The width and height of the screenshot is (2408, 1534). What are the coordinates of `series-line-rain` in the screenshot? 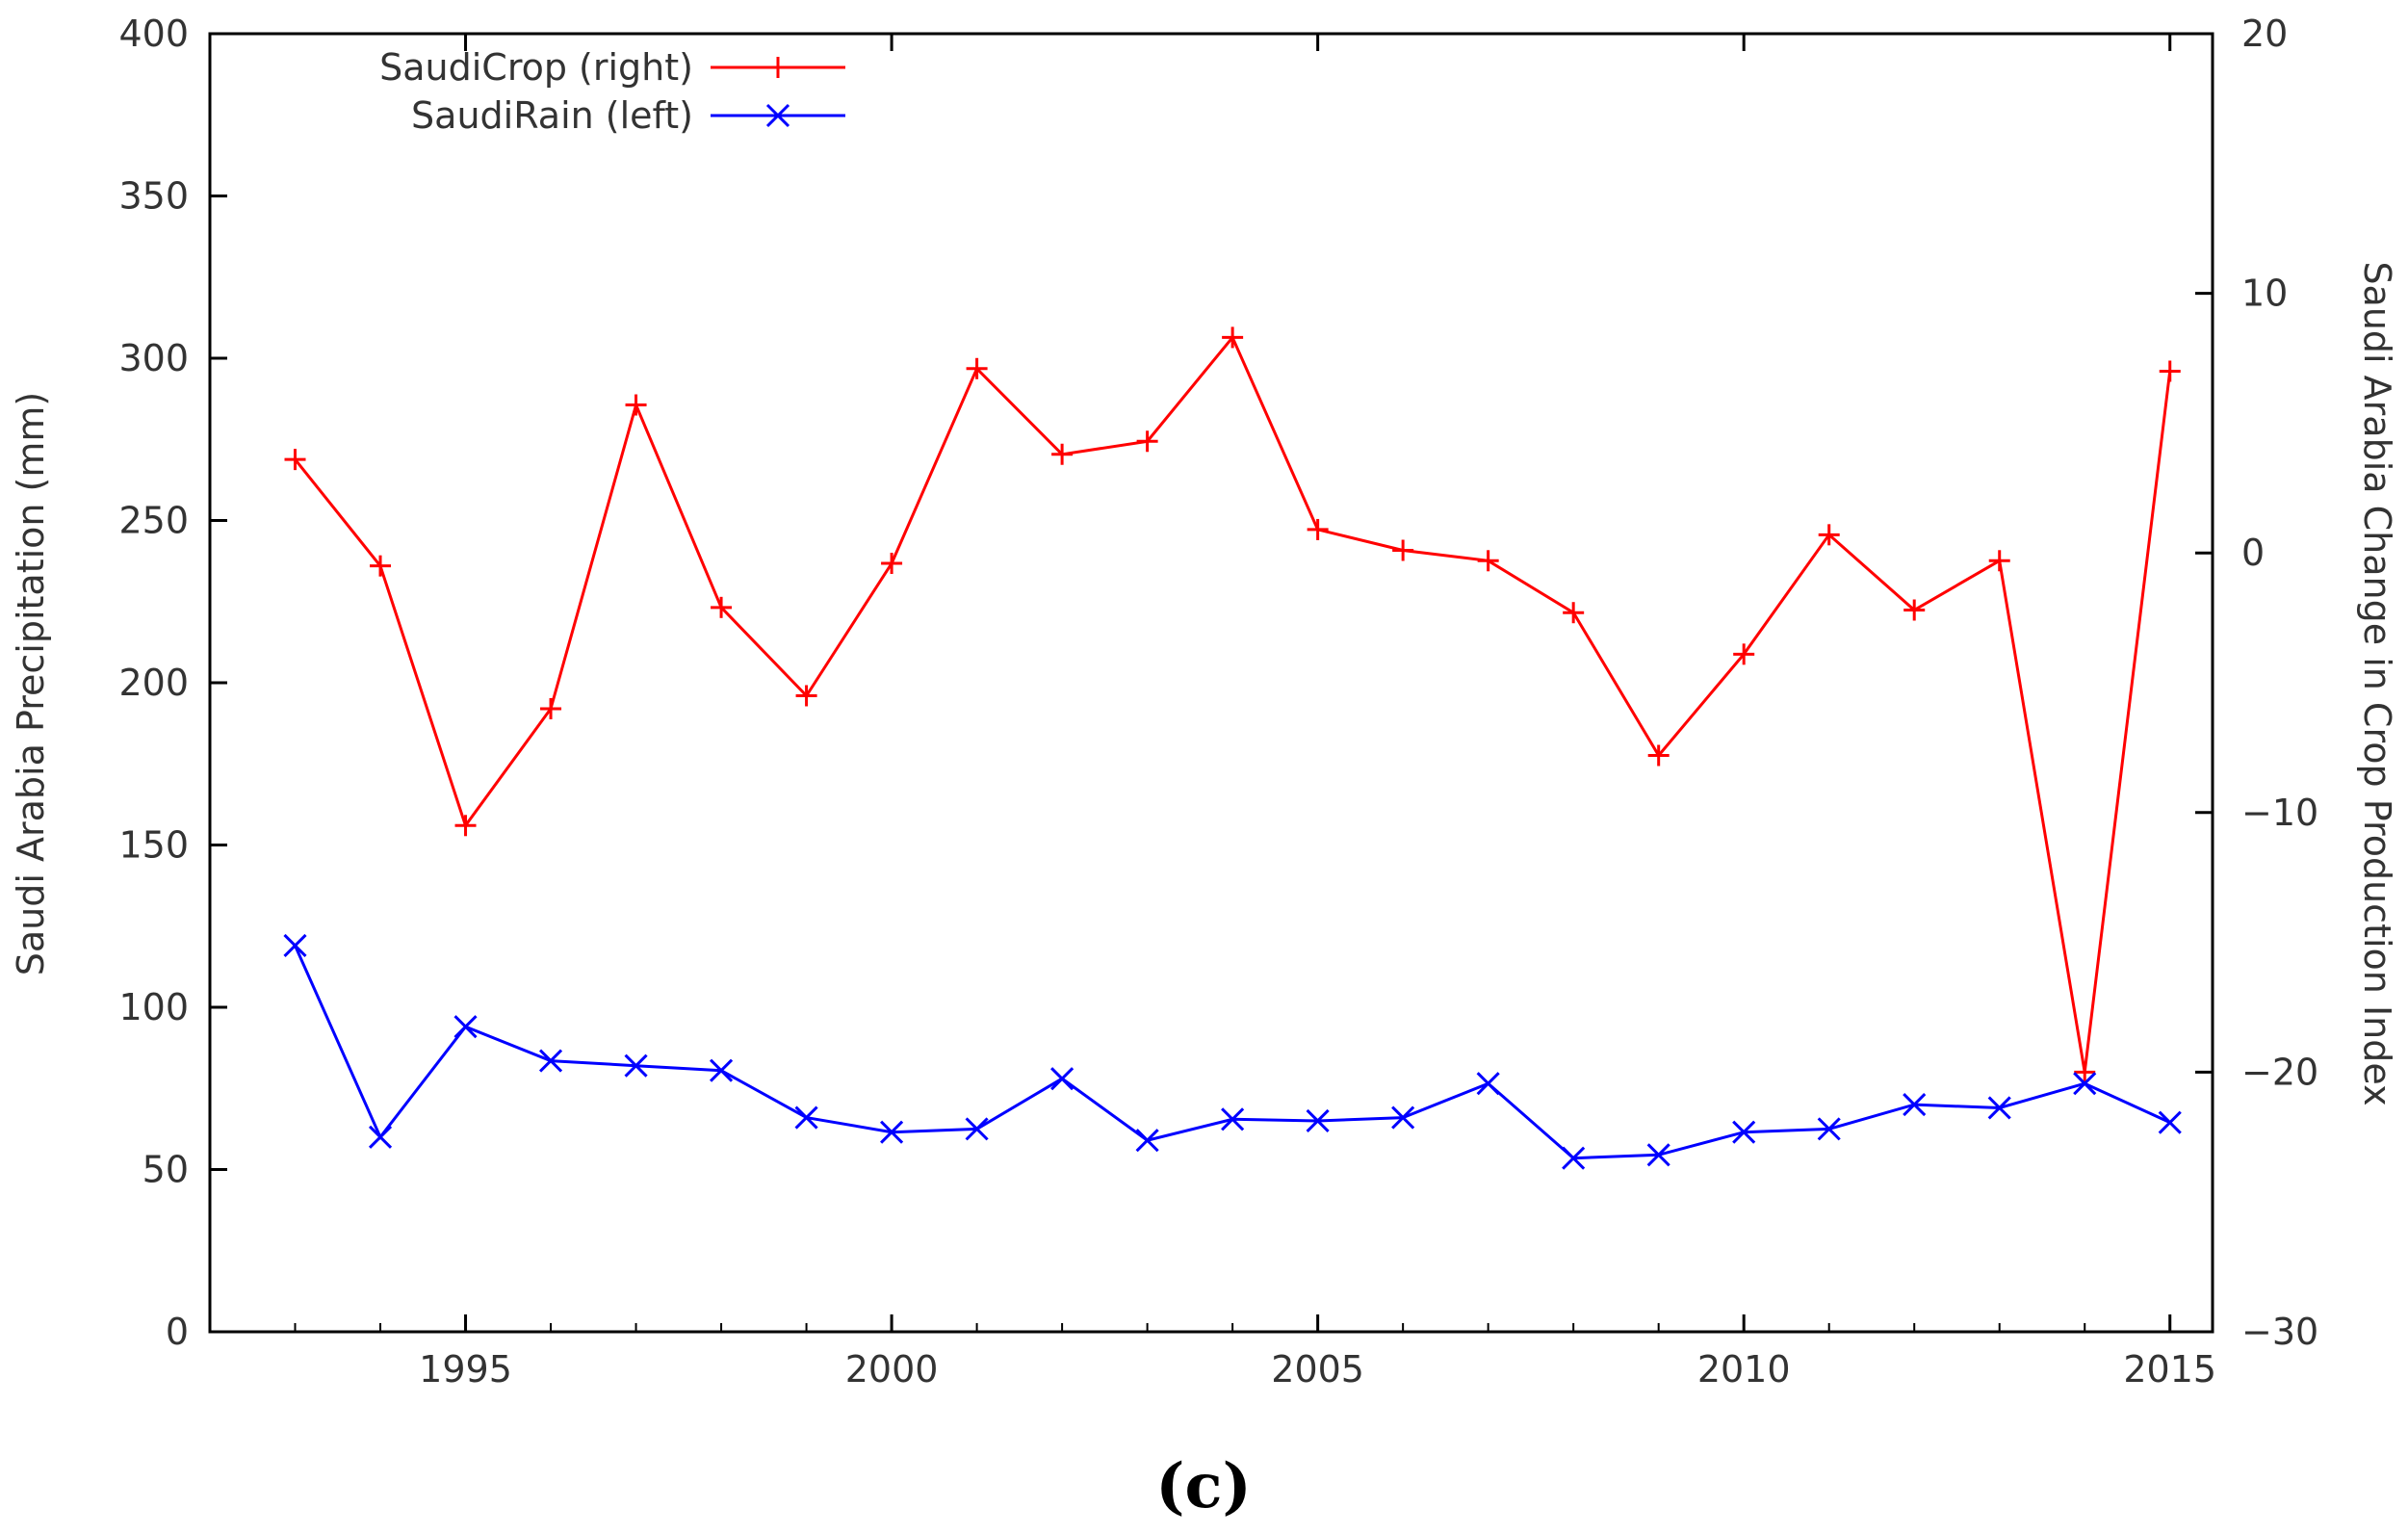 It's located at (1232, 1052).